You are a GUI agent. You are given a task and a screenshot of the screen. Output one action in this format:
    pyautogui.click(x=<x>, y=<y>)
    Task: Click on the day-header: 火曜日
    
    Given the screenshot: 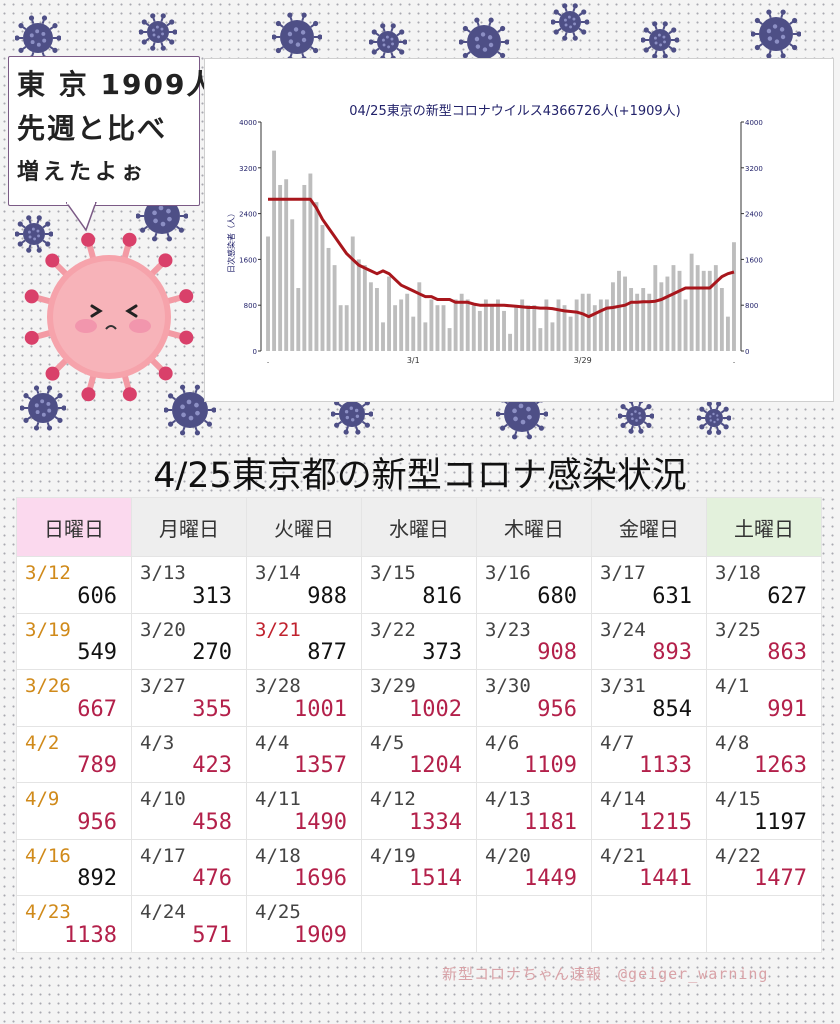 What is the action you would take?
    pyautogui.click(x=304, y=527)
    